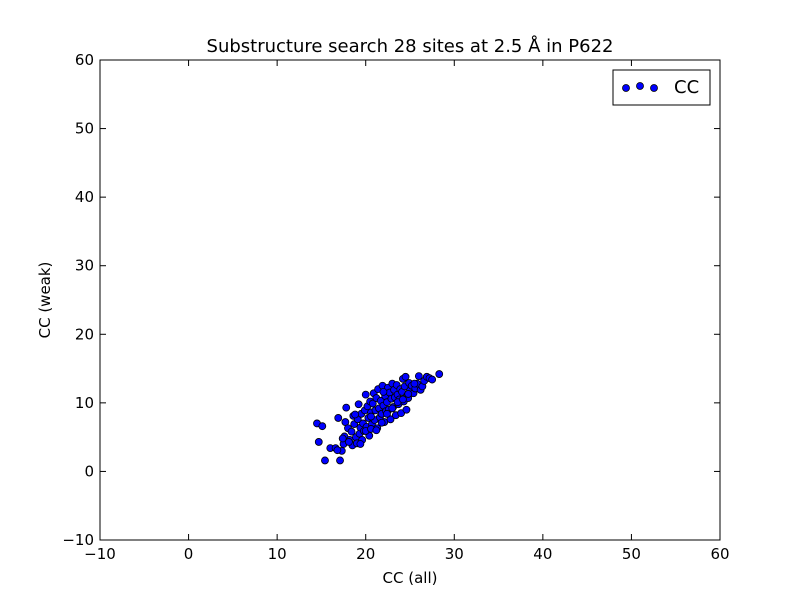 The image size is (800, 600). Describe the element at coordinates (454, 554) in the screenshot. I see `x-tick-label: 30` at that location.